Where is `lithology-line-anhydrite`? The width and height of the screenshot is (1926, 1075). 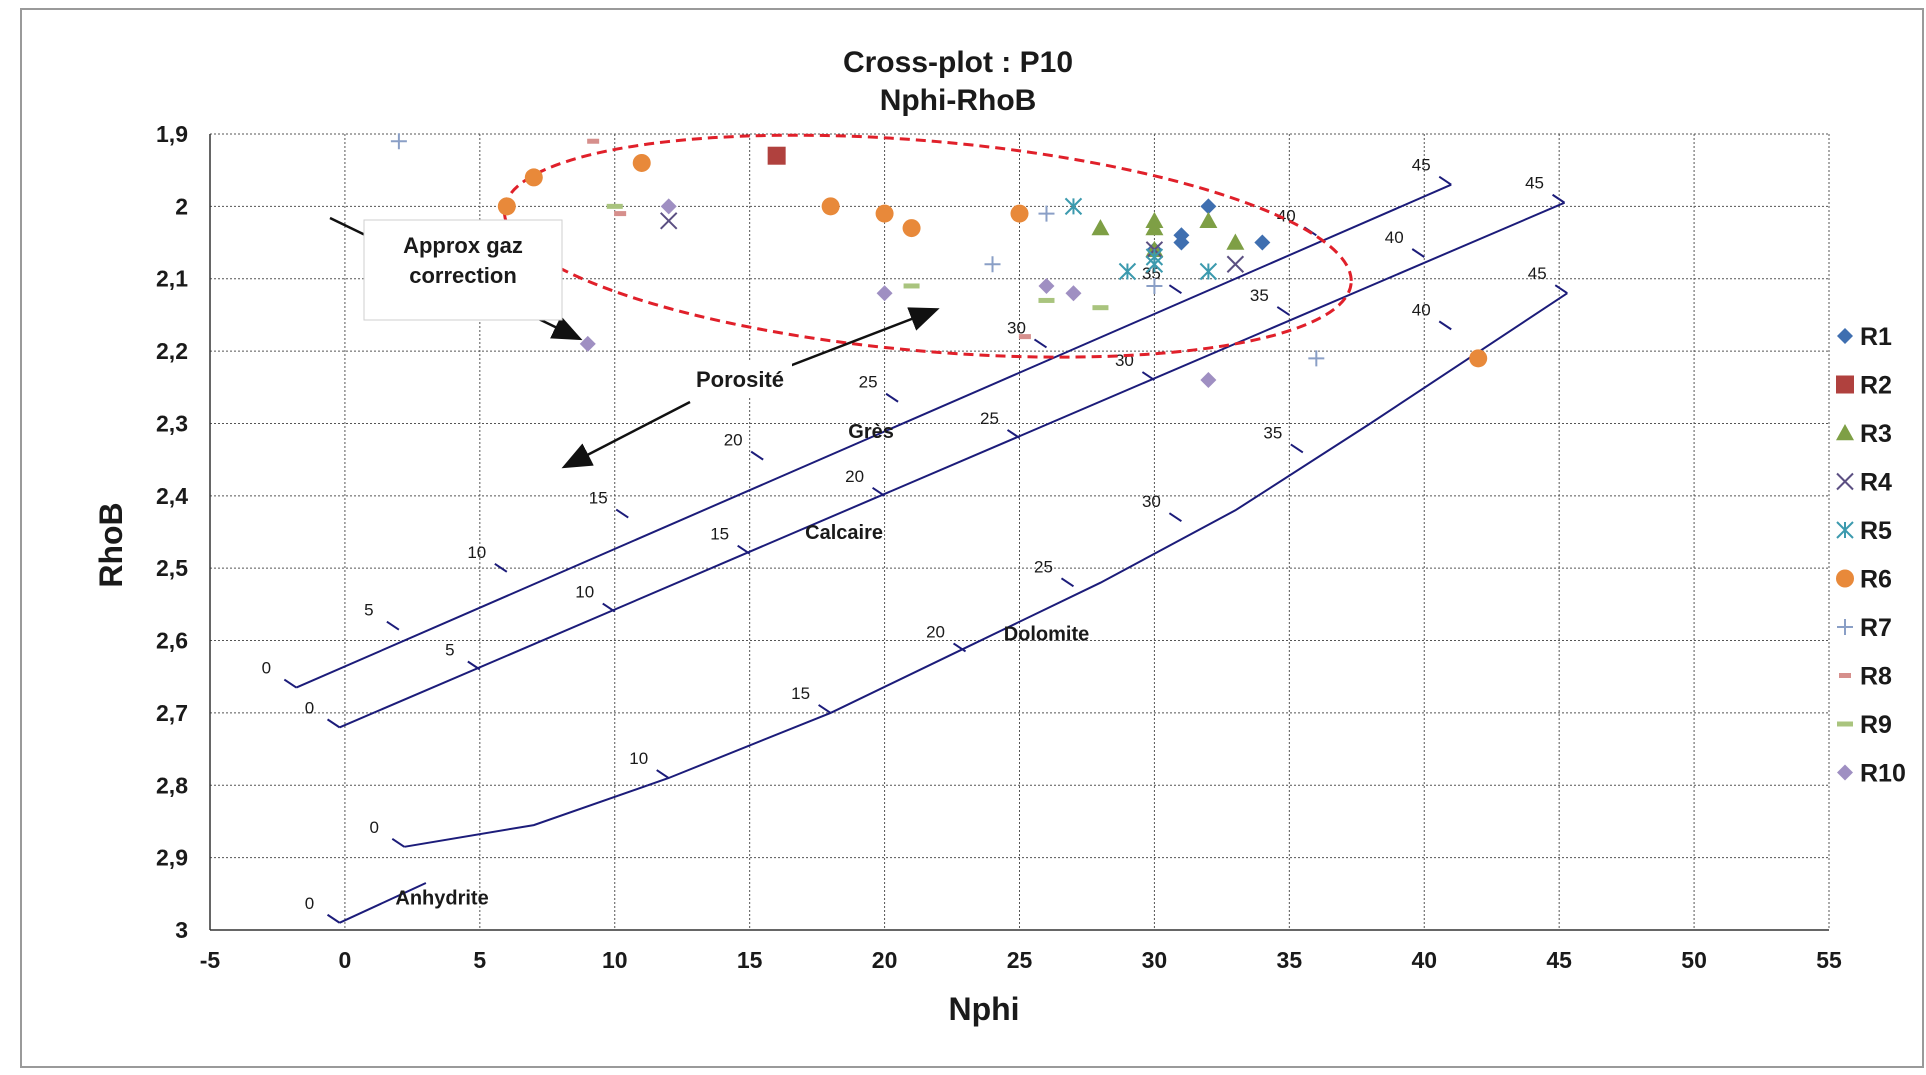 lithology-line-anhydrite is located at coordinates (383, 903).